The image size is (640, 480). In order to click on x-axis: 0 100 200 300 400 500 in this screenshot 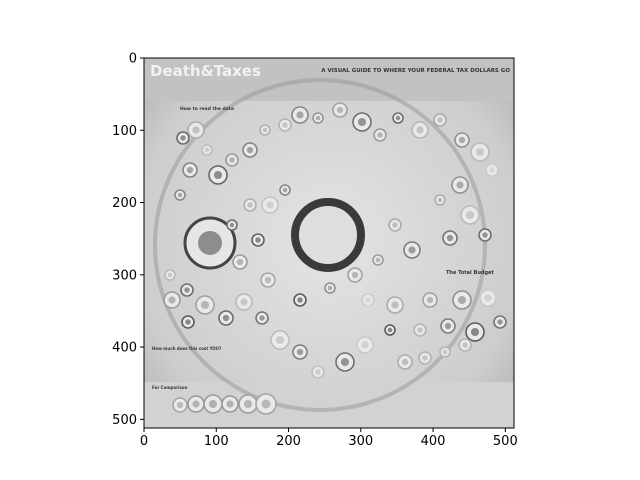, I will do `click(329, 438)`.